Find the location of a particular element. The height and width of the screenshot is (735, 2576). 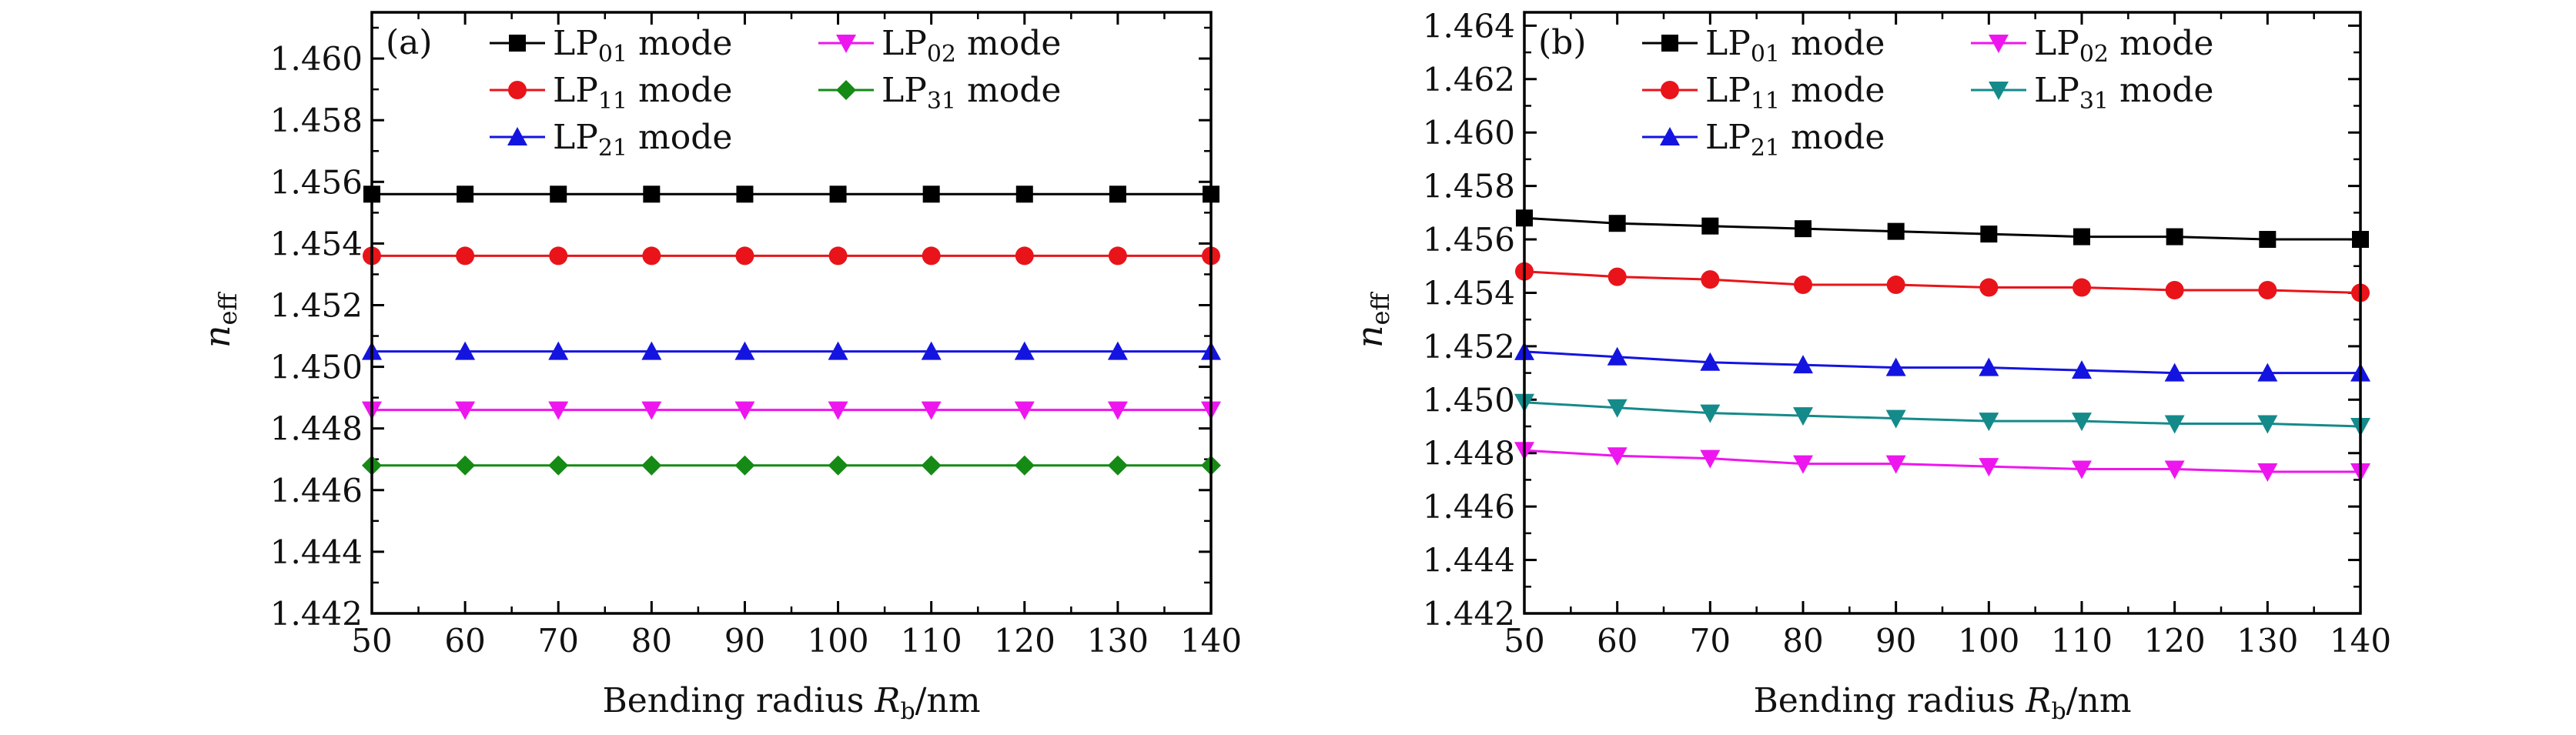

legend-label: LP01 mode is located at coordinates (1795, 46).